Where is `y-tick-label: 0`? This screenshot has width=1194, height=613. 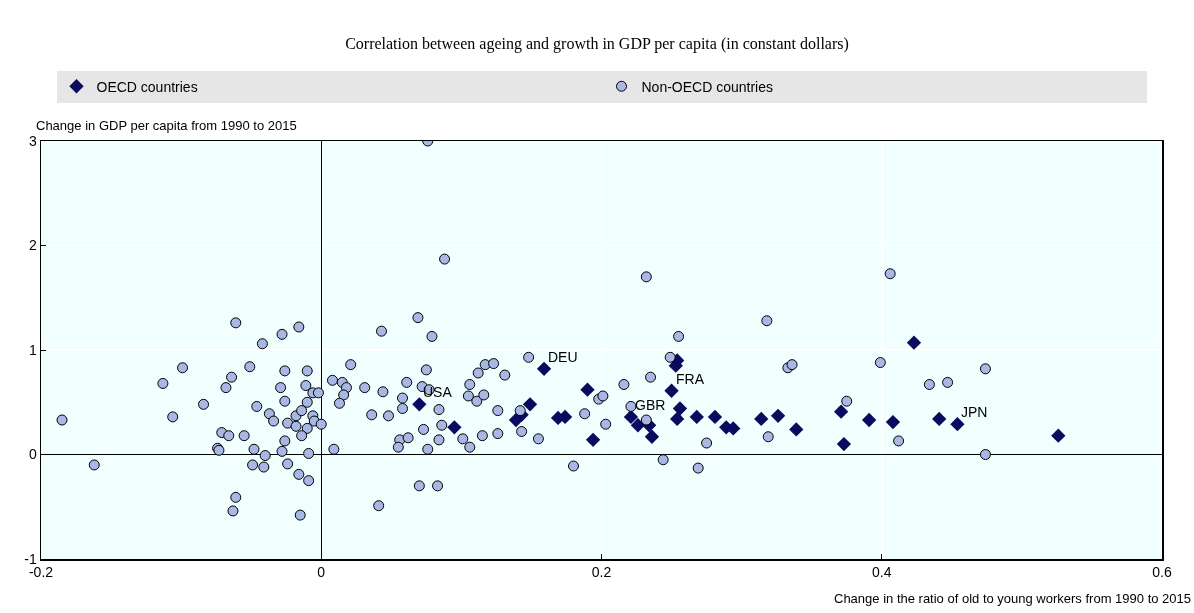 y-tick-label: 0 is located at coordinates (32, 454).